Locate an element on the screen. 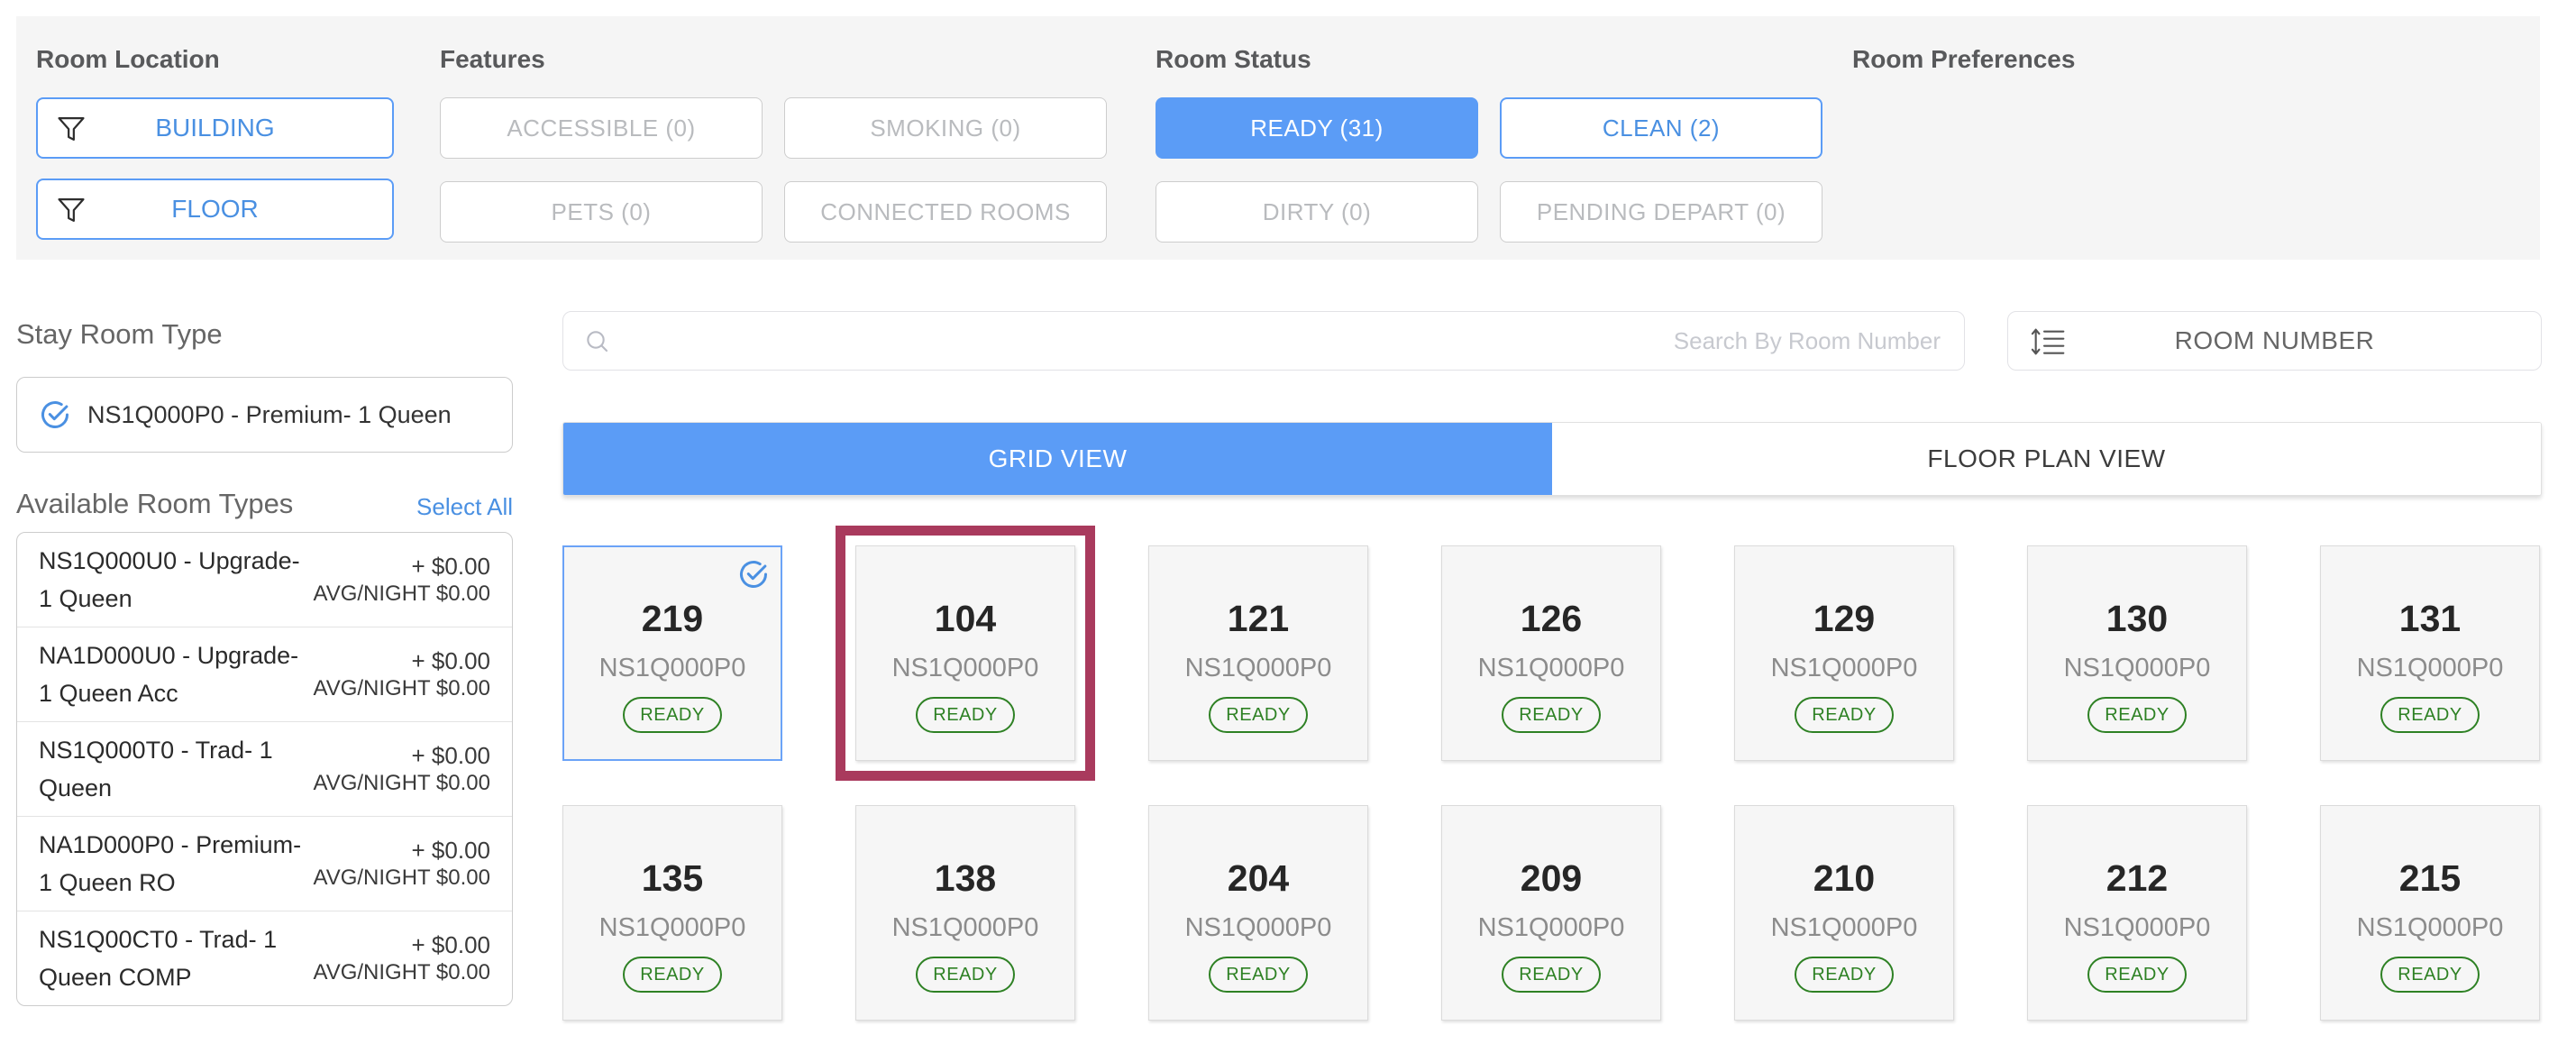 This screenshot has width=2576, height=1044. room-card: 121 NS1Q000P0 READY is located at coordinates (1258, 653).